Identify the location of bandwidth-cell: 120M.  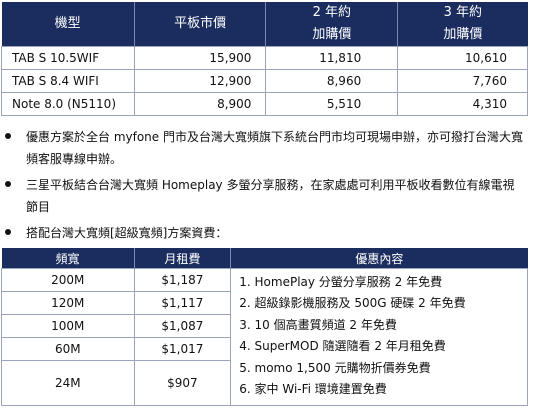
(68, 303).